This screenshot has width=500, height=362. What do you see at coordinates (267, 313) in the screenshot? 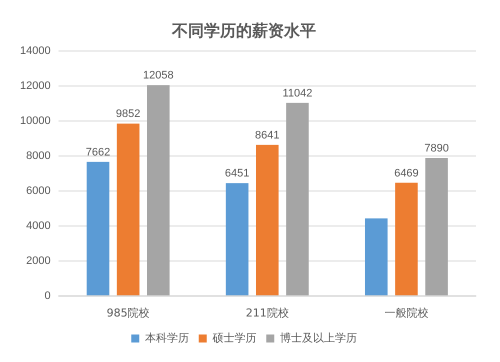
I see `x-tick-label: 211院校` at bounding box center [267, 313].